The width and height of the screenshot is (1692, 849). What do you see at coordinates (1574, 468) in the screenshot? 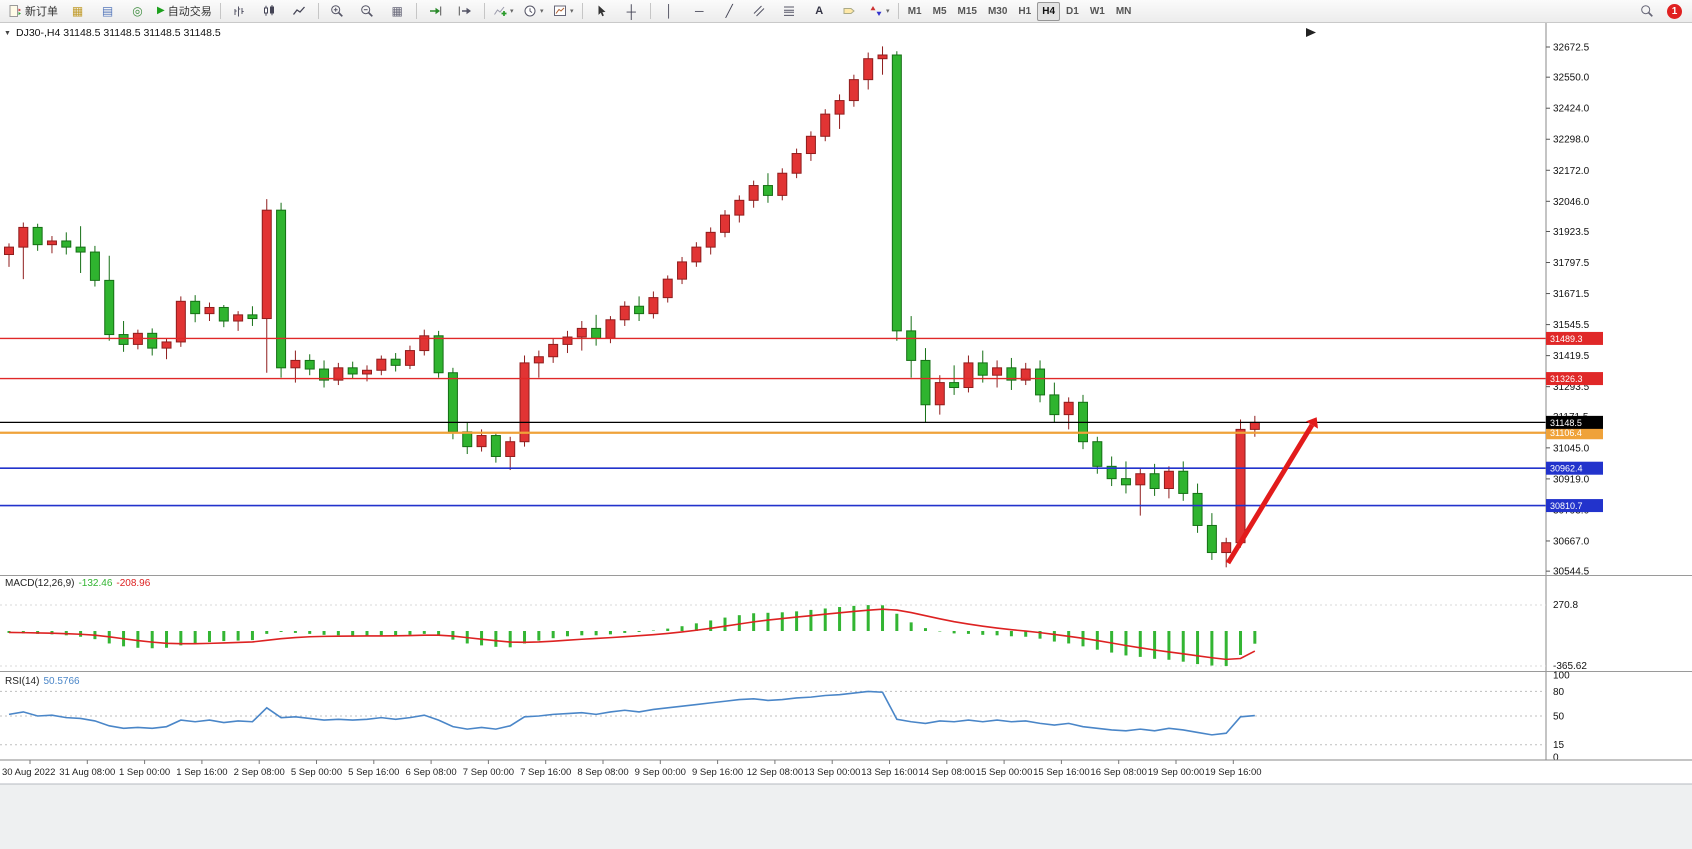
I see `price-badge: 30962.4` at bounding box center [1574, 468].